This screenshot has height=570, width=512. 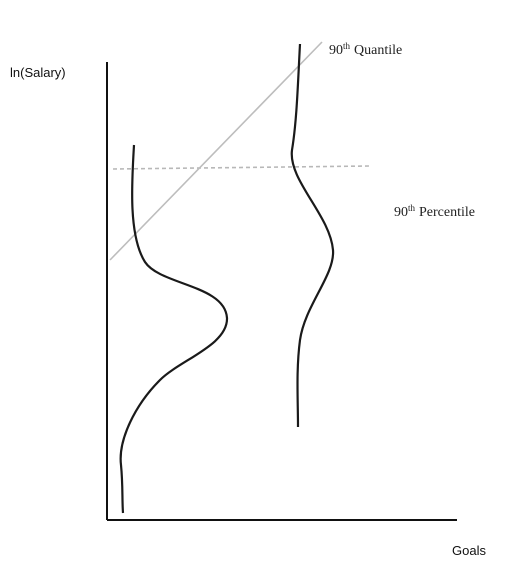 I want to click on quantile-label: 90th Quantile, so click(x=365, y=49).